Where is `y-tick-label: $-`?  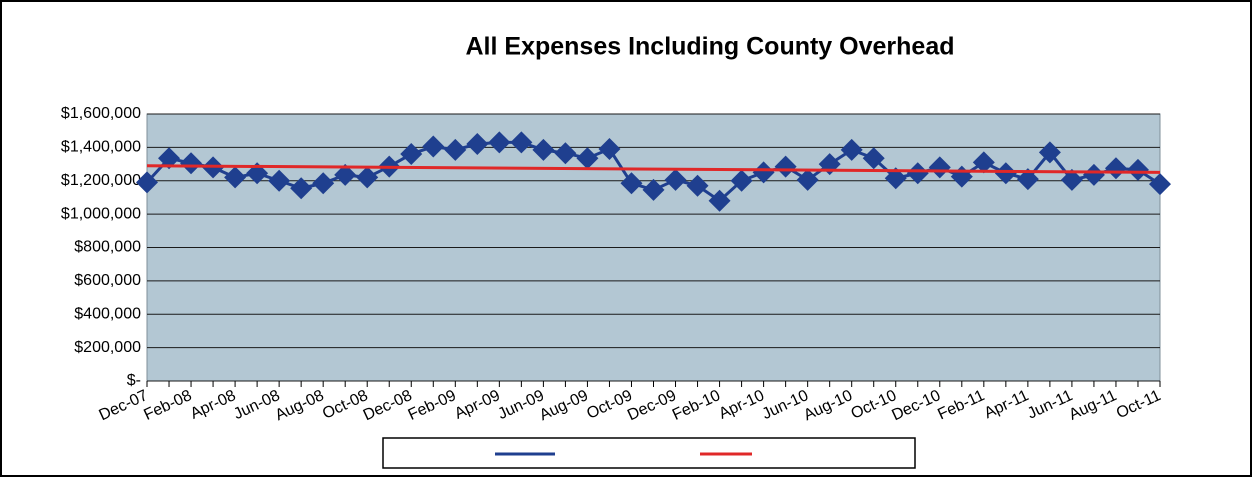
y-tick-label: $- is located at coordinates (134, 380).